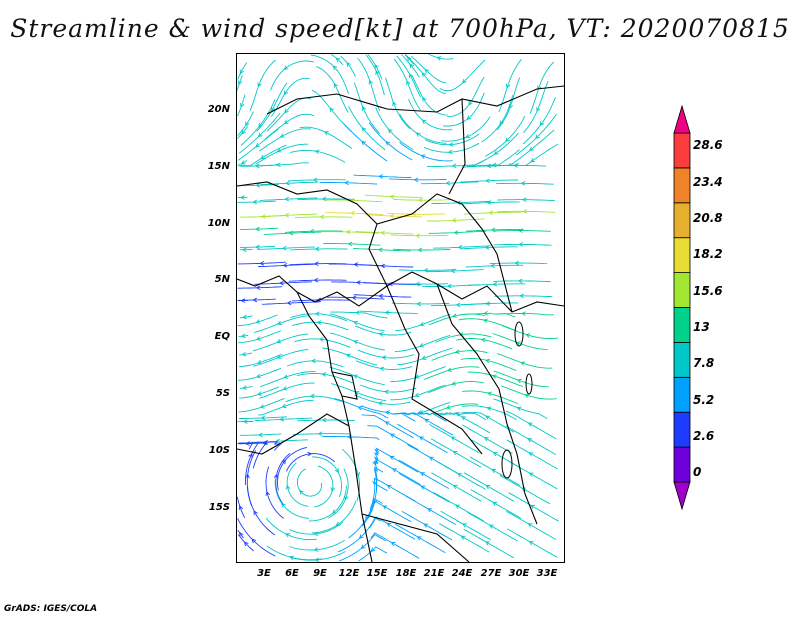 The height and width of the screenshot is (618, 800). What do you see at coordinates (219, 507) in the screenshot?
I see `lat-label: 15S` at bounding box center [219, 507].